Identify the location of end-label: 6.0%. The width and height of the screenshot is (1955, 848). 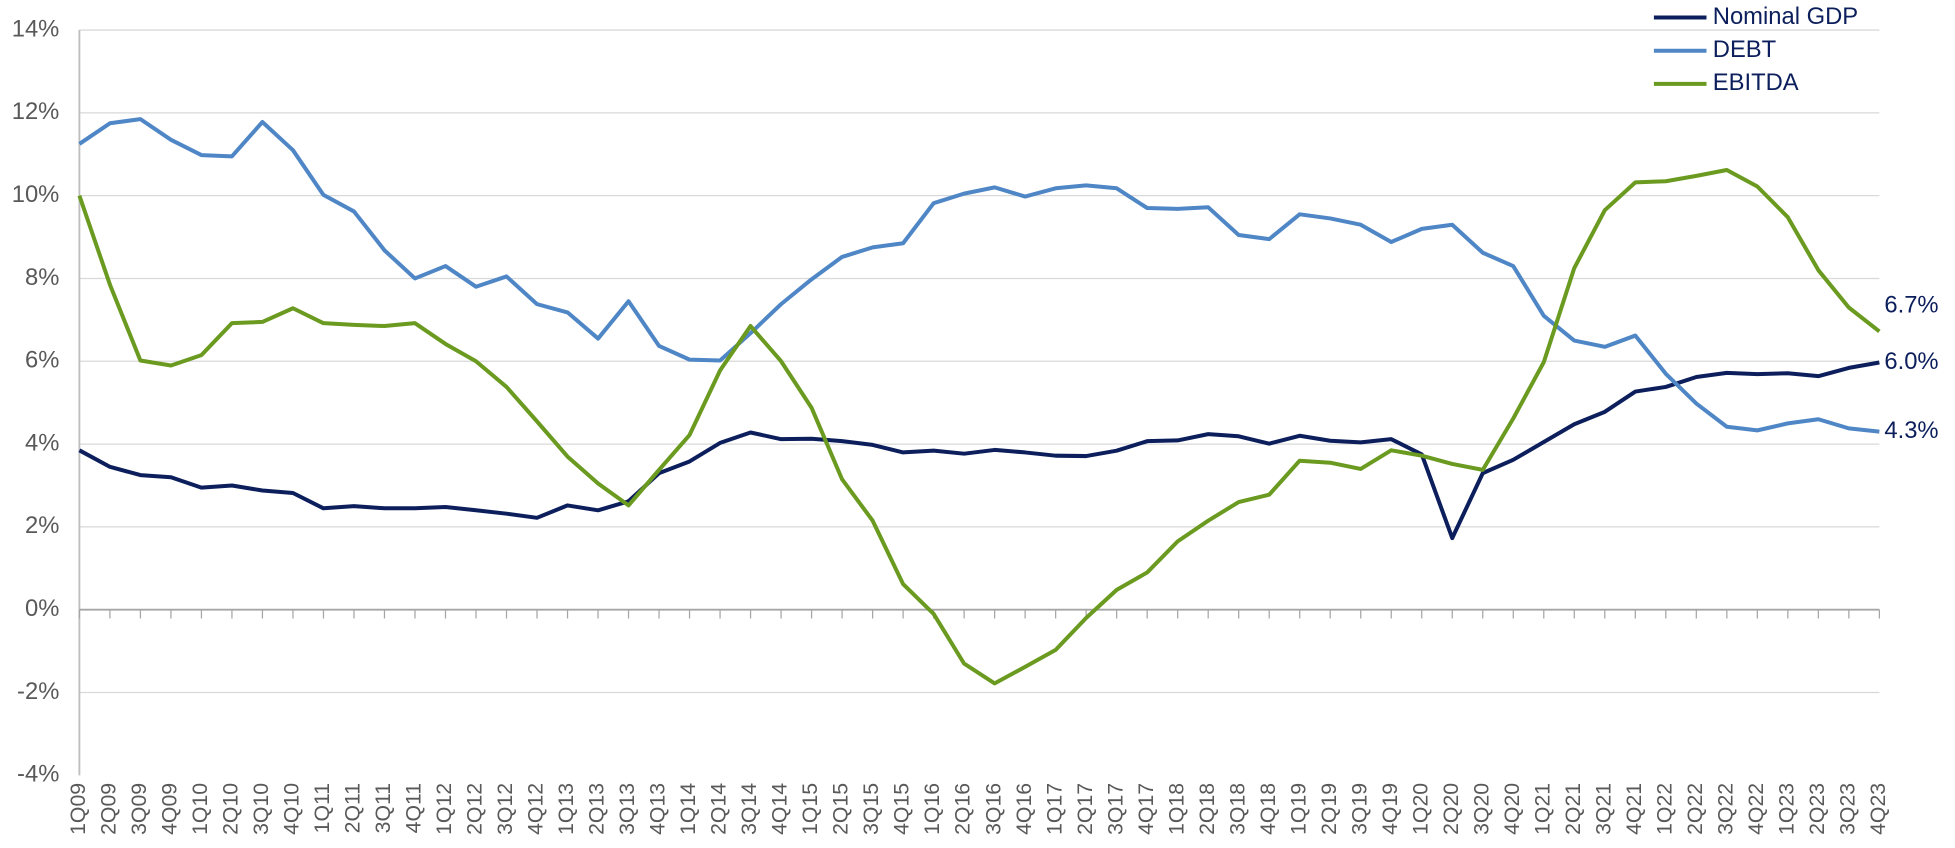
(1911, 361).